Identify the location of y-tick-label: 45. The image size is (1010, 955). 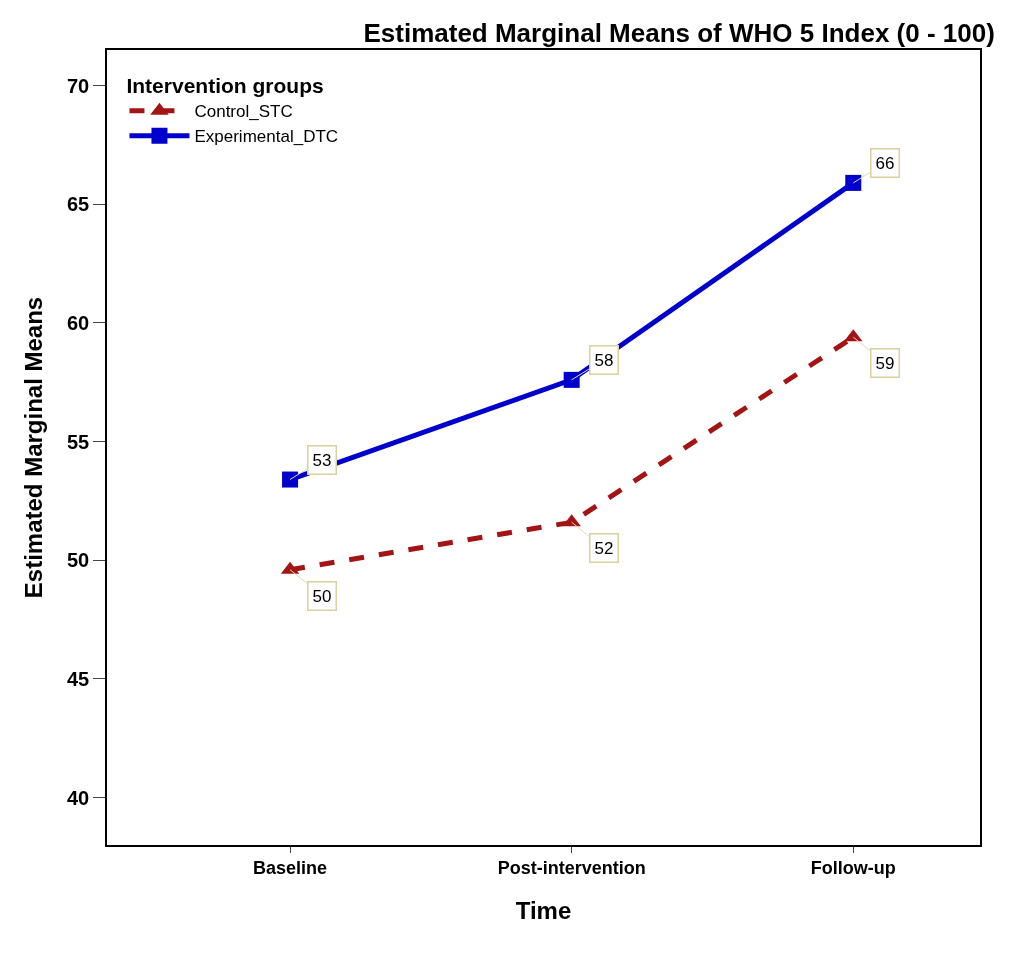
(78, 678).